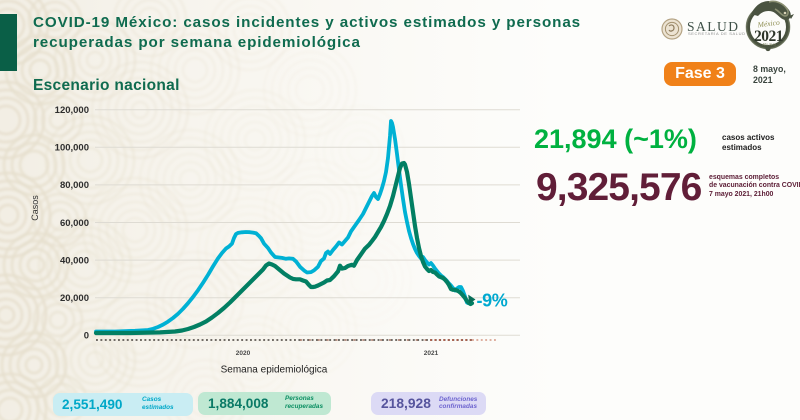 The image size is (800, 420). What do you see at coordinates (74, 185) in the screenshot?
I see `svg-text: 80,000` at bounding box center [74, 185].